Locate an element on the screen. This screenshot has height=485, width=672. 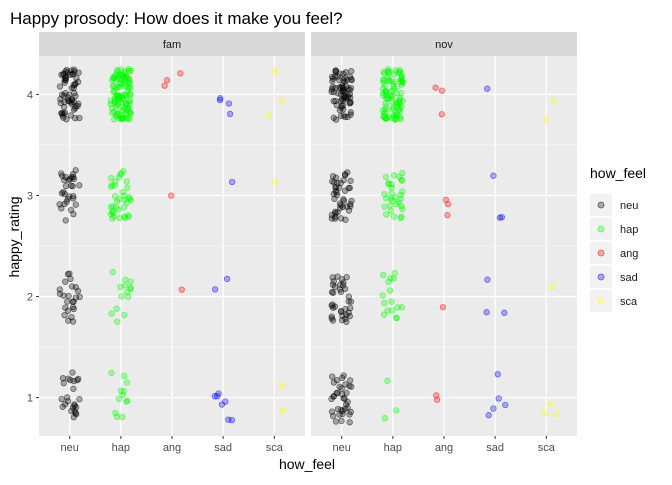
legend-entry-label: sad is located at coordinates (629, 278).